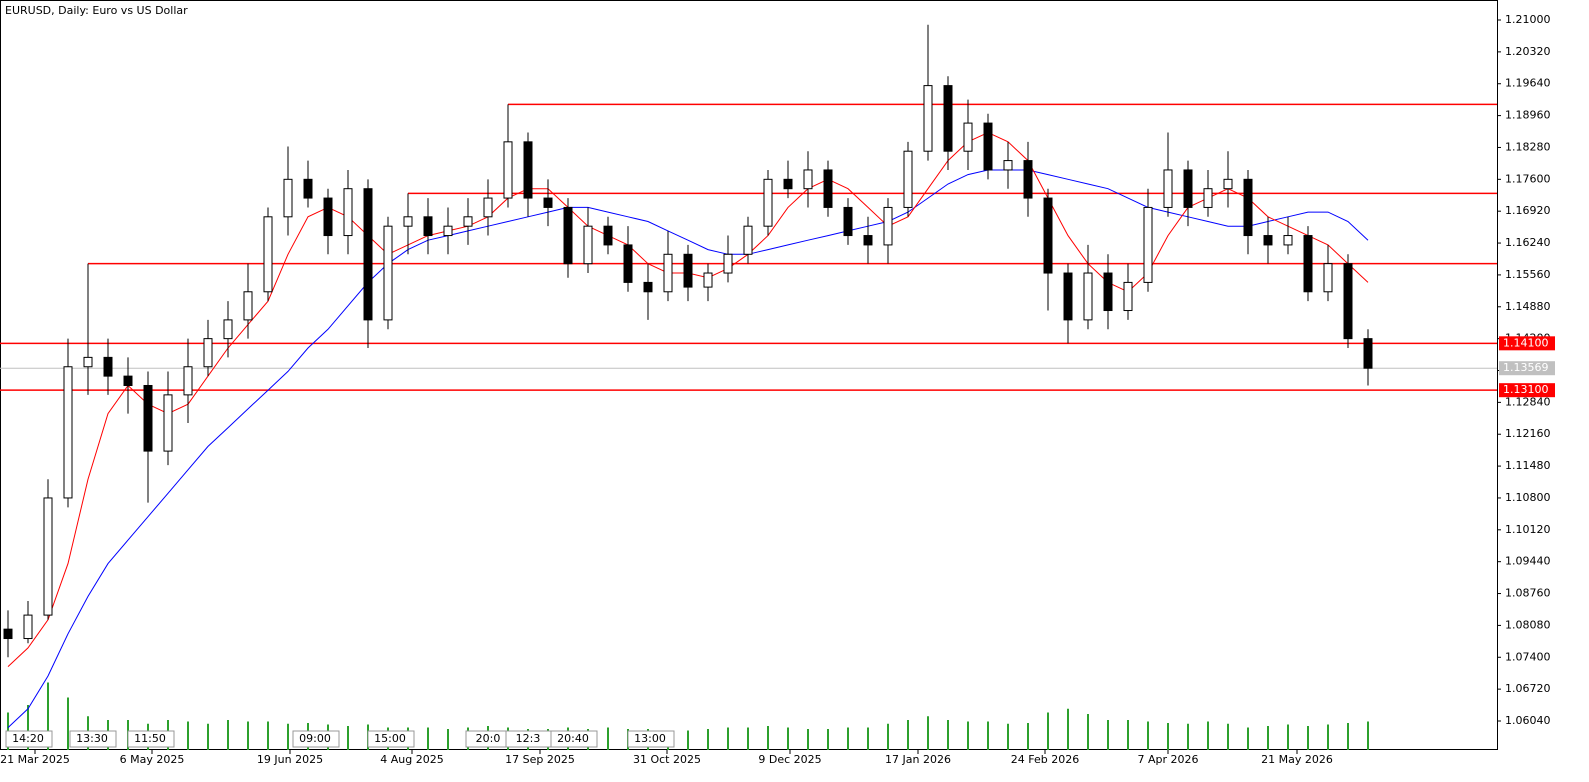 The width and height of the screenshot is (1589, 782). I want to click on time-tag: 20:0, so click(488, 738).